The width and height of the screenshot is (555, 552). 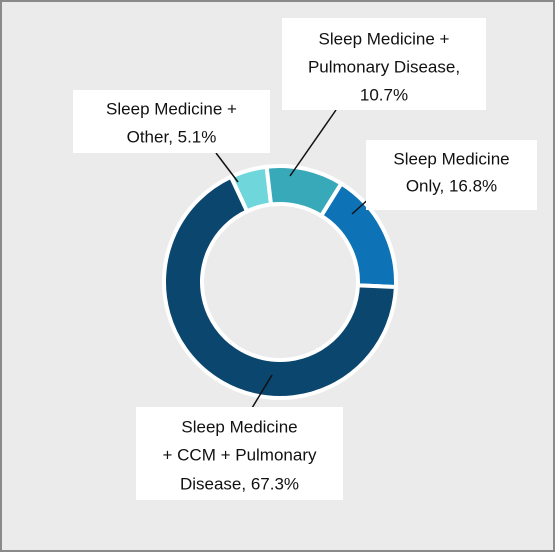 I want to click on data-label: 10.7%, so click(x=384, y=94).